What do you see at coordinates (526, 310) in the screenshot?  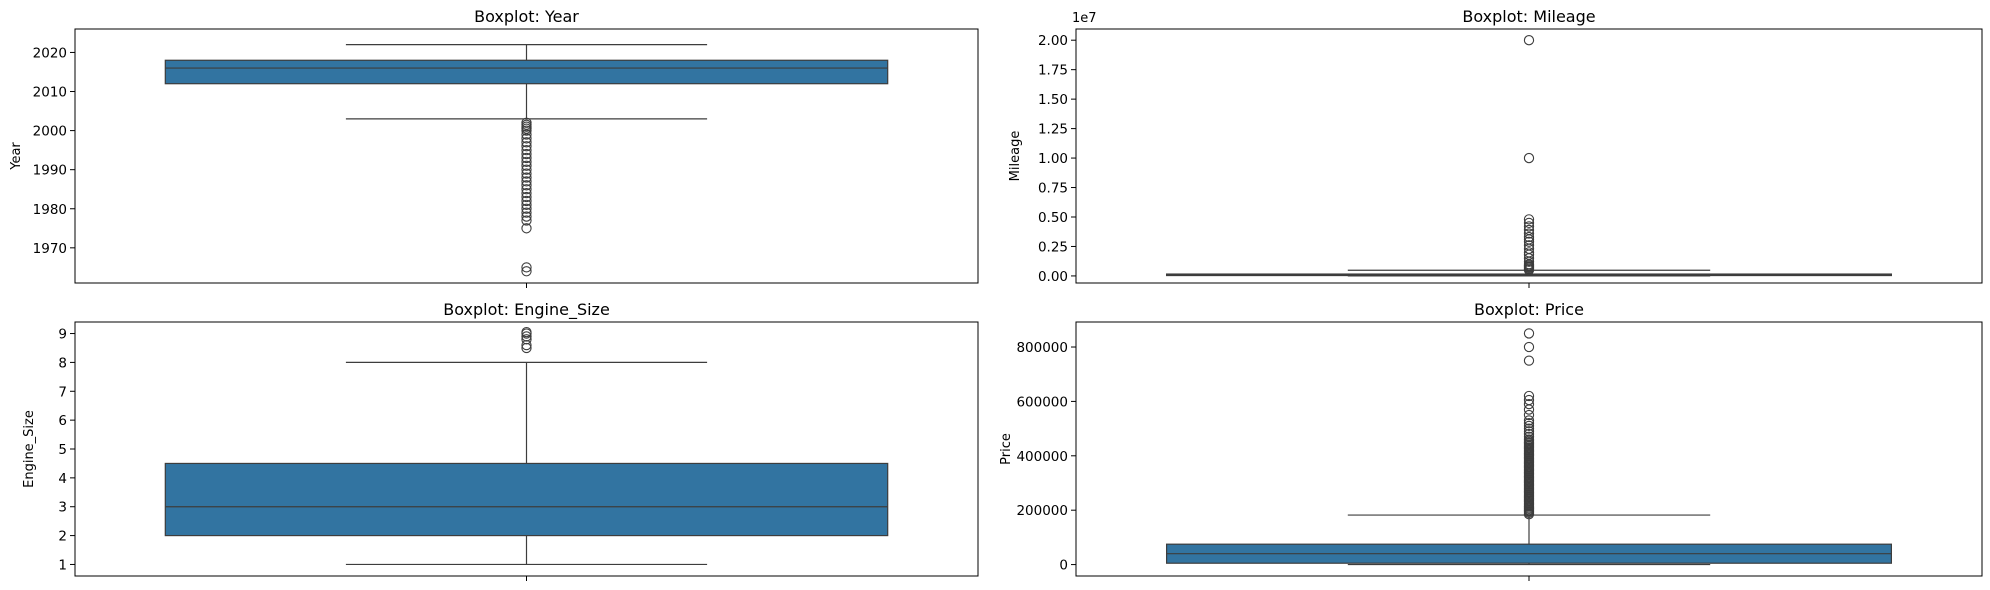 I see `chart-title: Boxplot: Engine_Size` at bounding box center [526, 310].